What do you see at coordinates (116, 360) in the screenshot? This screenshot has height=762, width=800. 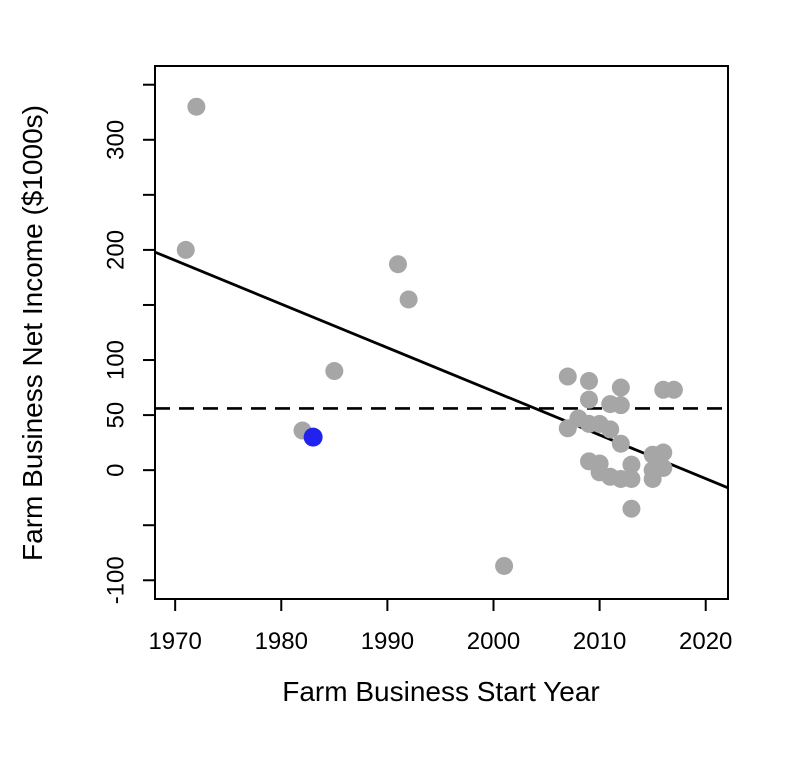 I see `y-tick-label: 100` at bounding box center [116, 360].